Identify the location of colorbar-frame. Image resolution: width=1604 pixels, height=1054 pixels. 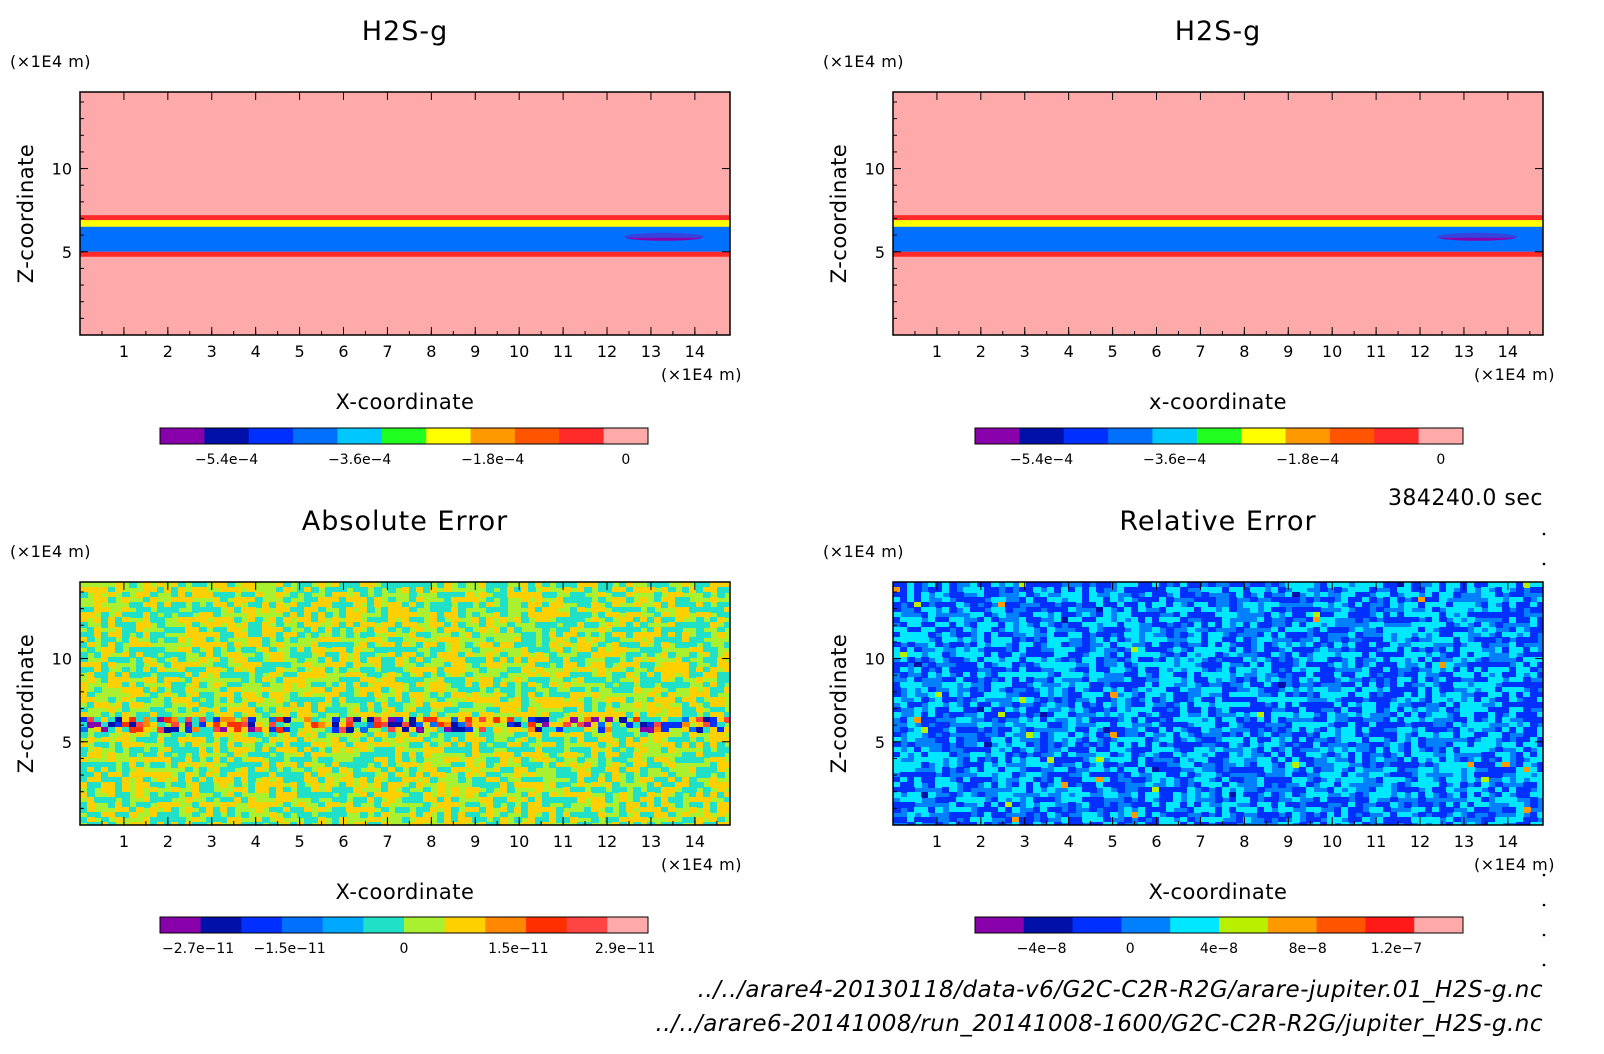
(1219, 436).